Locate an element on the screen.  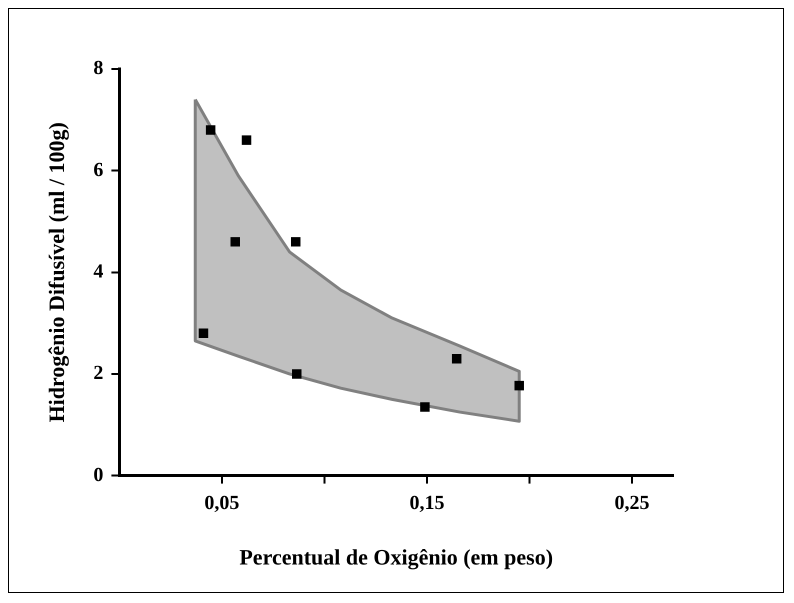
y-tick-label: 6 is located at coordinates (98, 169).